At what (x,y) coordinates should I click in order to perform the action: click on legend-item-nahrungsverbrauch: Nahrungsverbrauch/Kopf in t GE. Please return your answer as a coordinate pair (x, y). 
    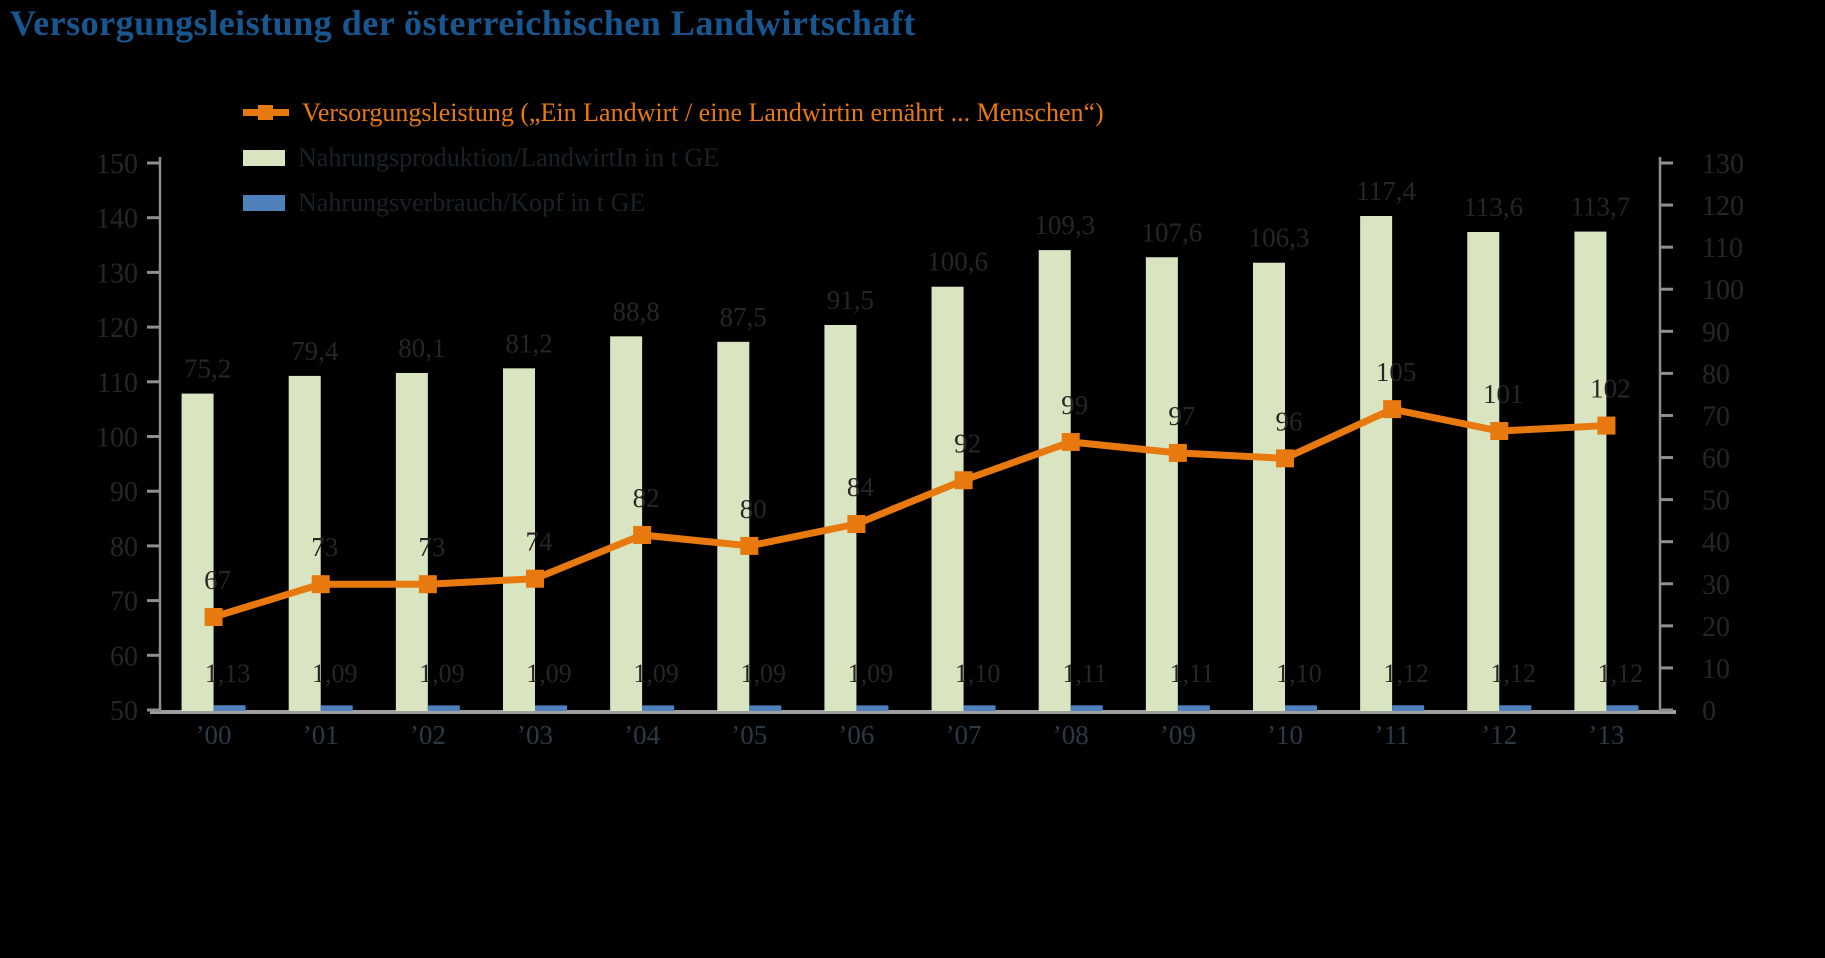
    Looking at the image, I should click on (673, 202).